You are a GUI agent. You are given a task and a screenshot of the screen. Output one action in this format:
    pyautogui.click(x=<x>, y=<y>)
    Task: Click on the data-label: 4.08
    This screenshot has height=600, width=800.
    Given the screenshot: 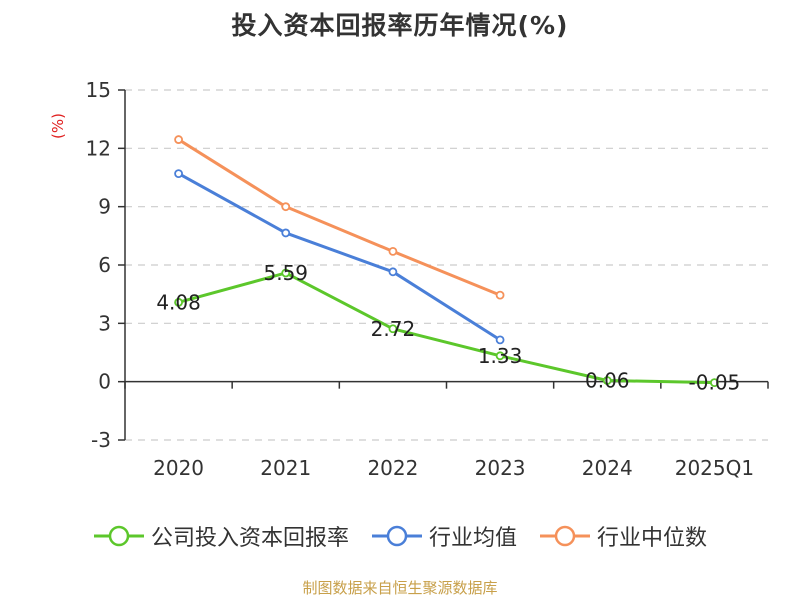 What is the action you would take?
    pyautogui.click(x=178, y=302)
    